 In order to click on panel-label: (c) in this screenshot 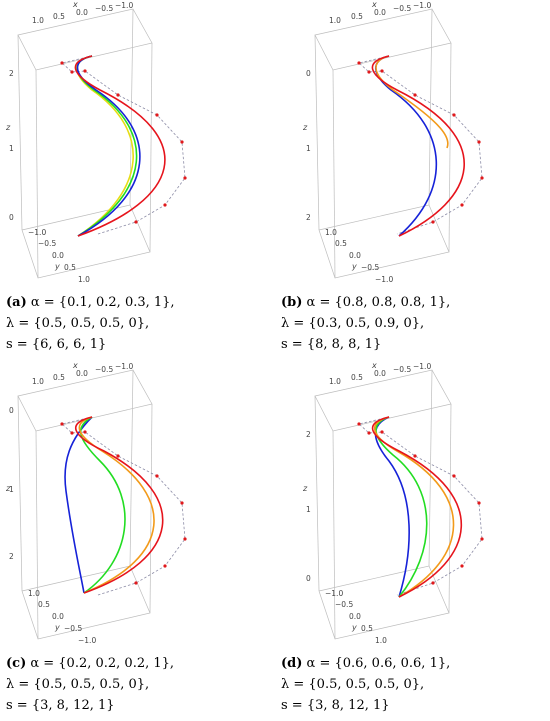, I will do `click(16, 663)`.